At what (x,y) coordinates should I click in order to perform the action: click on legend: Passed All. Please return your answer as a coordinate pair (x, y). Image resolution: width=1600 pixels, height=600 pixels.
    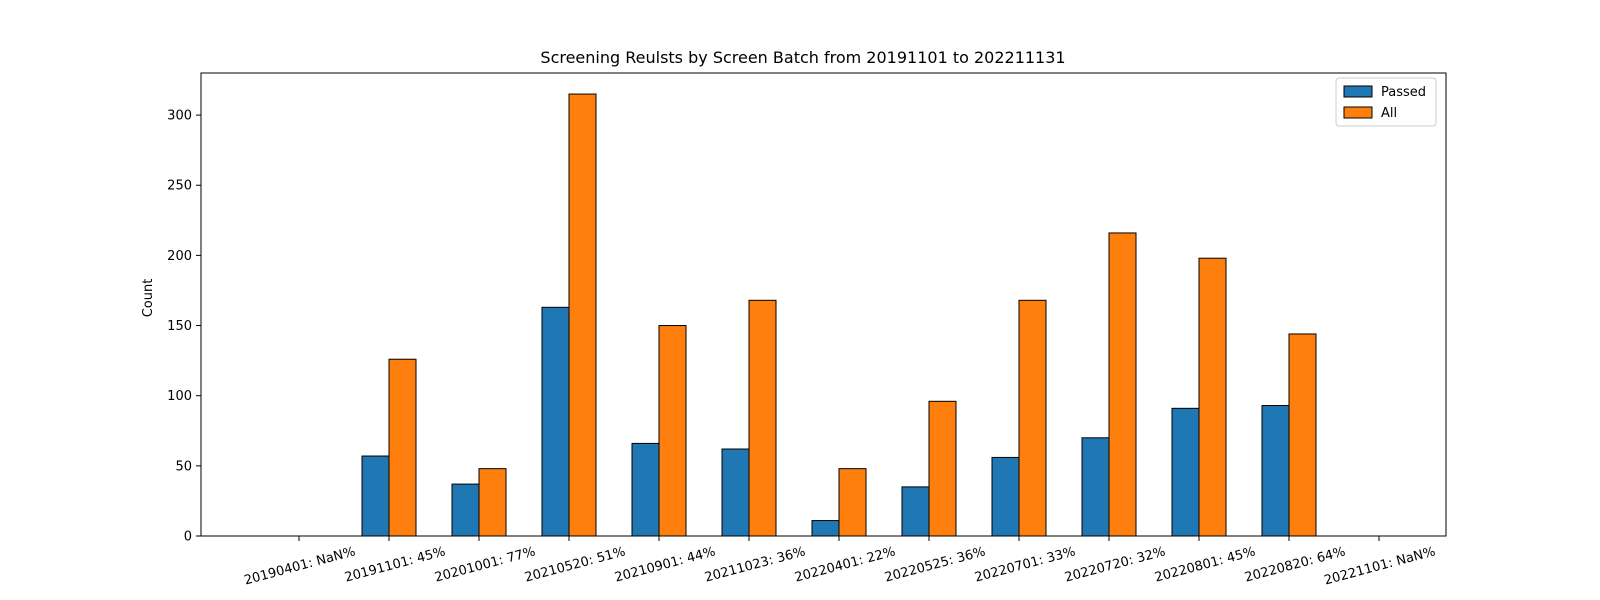
    Looking at the image, I should click on (1386, 102).